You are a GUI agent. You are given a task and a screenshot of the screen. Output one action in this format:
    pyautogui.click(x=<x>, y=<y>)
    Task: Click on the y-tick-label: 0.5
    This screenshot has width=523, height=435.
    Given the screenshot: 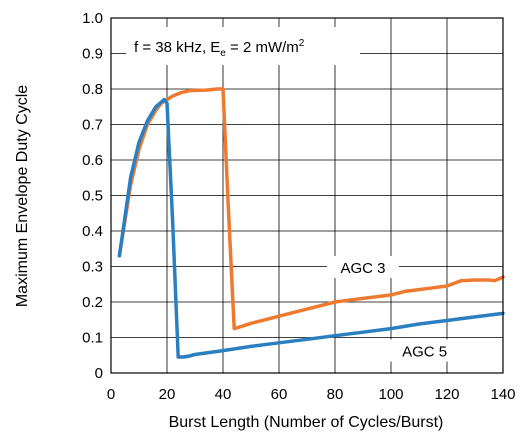 What is the action you would take?
    pyautogui.click(x=92, y=196)
    